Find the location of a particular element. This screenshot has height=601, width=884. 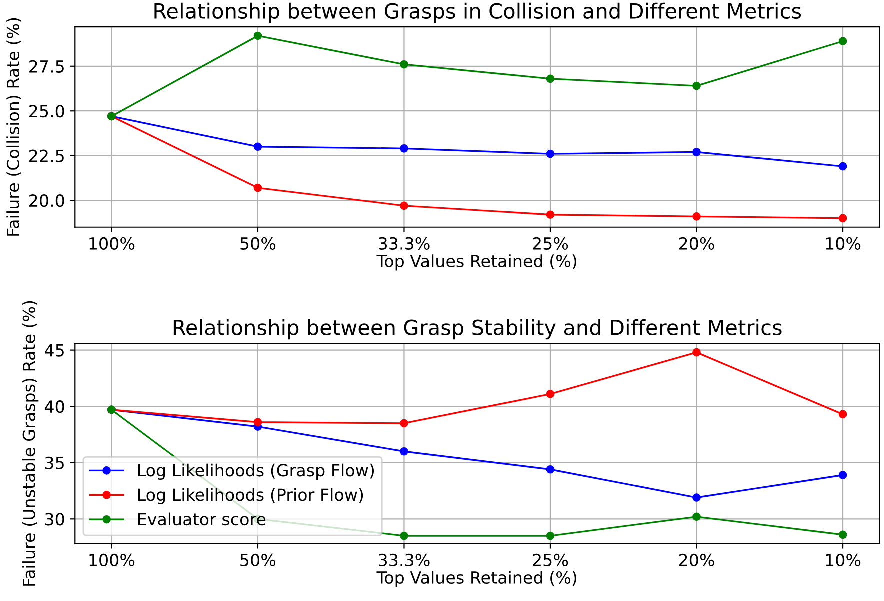

legend-label: Log Likelihoods (Grasp Flow) is located at coordinates (256, 472).